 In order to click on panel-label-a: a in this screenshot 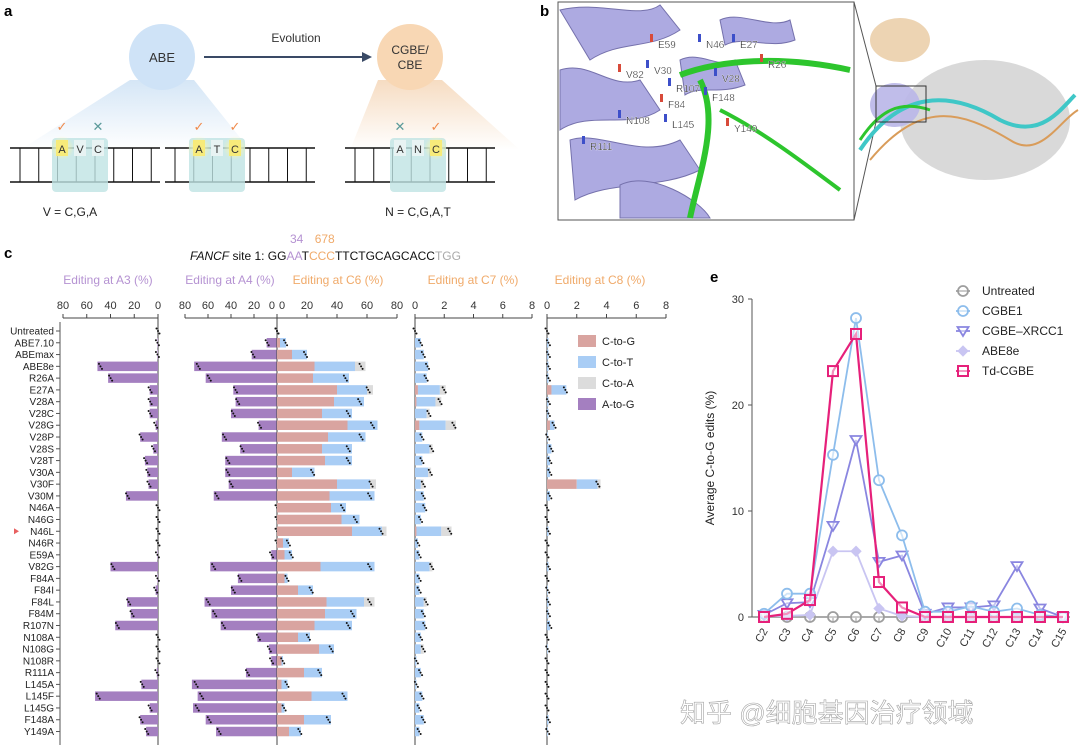, I will do `click(8, 11)`.